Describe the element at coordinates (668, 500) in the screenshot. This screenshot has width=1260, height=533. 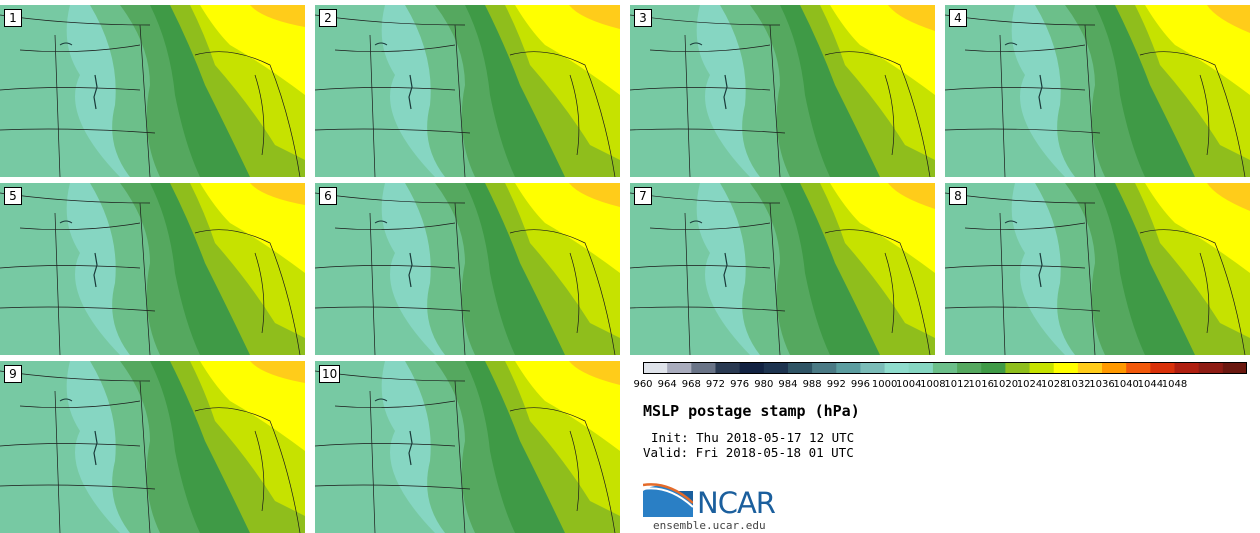
I see `ncar-logo-icon` at that location.